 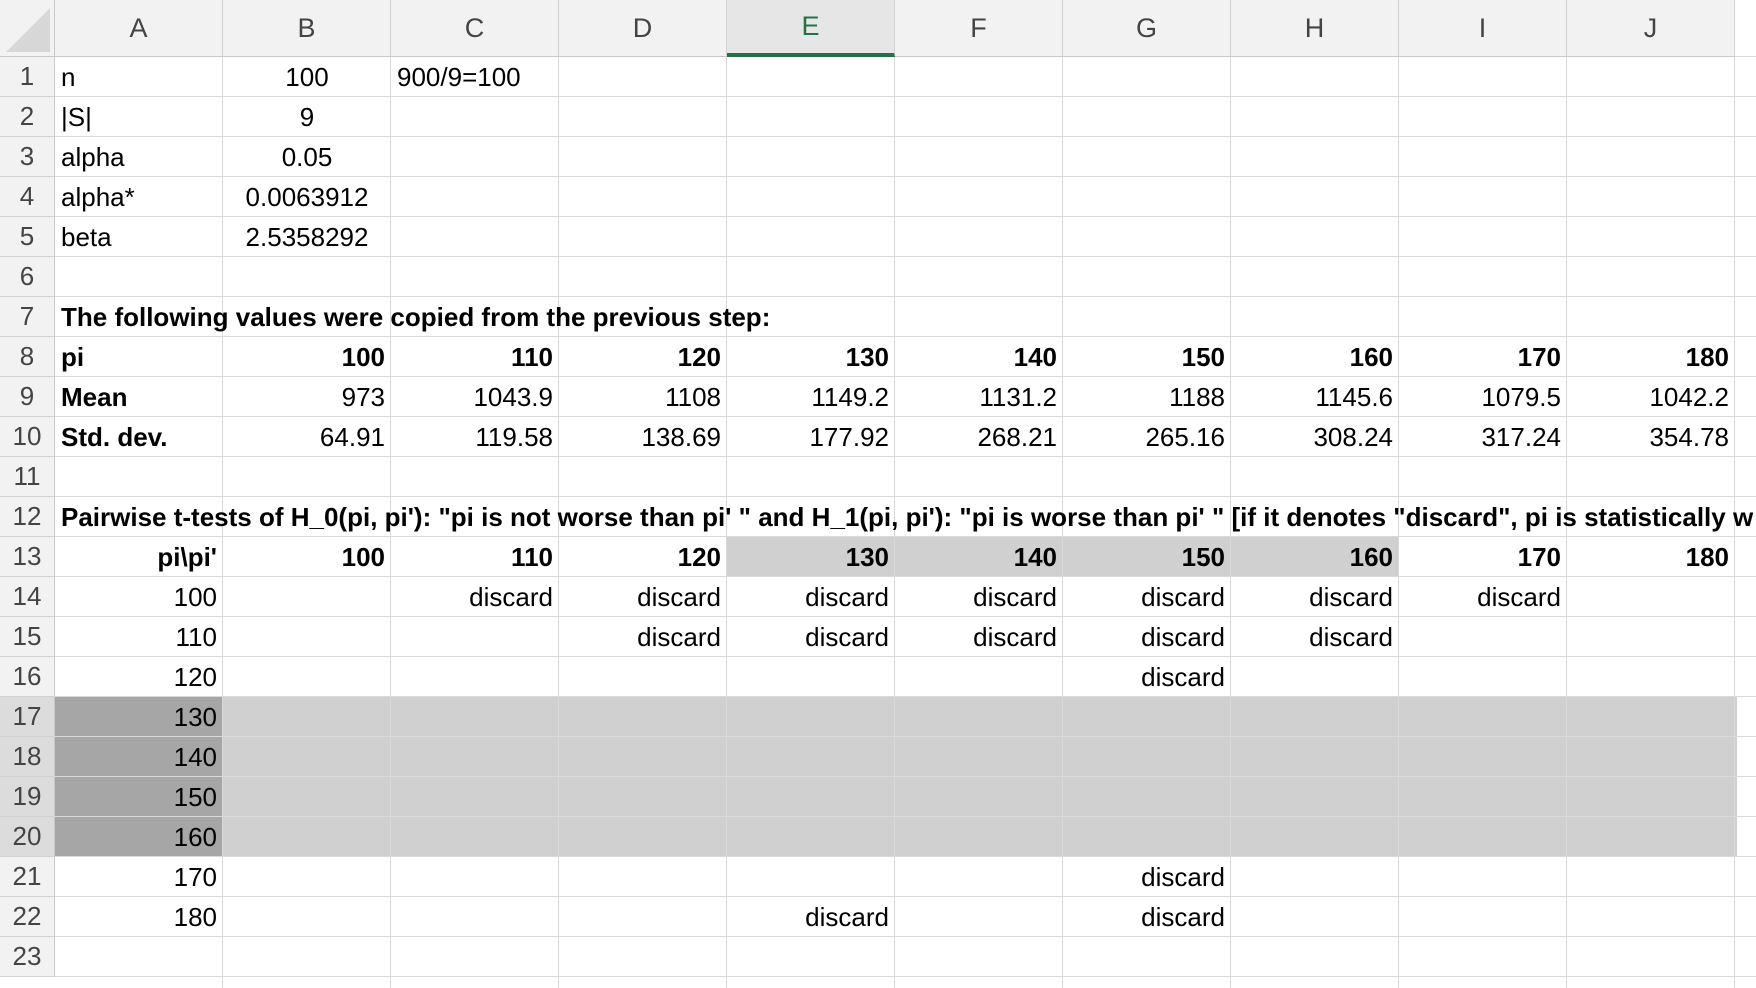 I want to click on cell-a15: 110, so click(x=196, y=637).